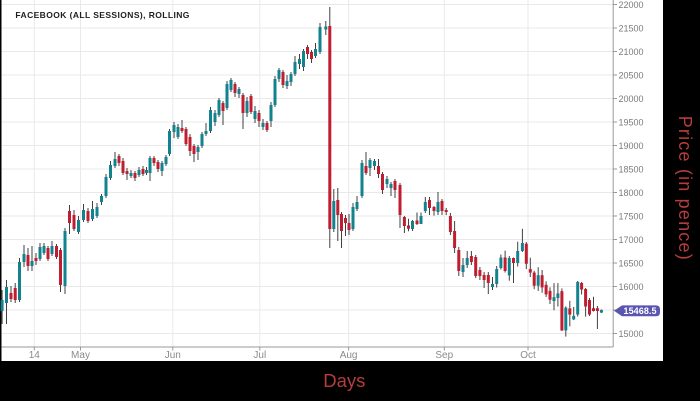 The height and width of the screenshot is (401, 700). I want to click on svg-text: 21500, so click(631, 28).